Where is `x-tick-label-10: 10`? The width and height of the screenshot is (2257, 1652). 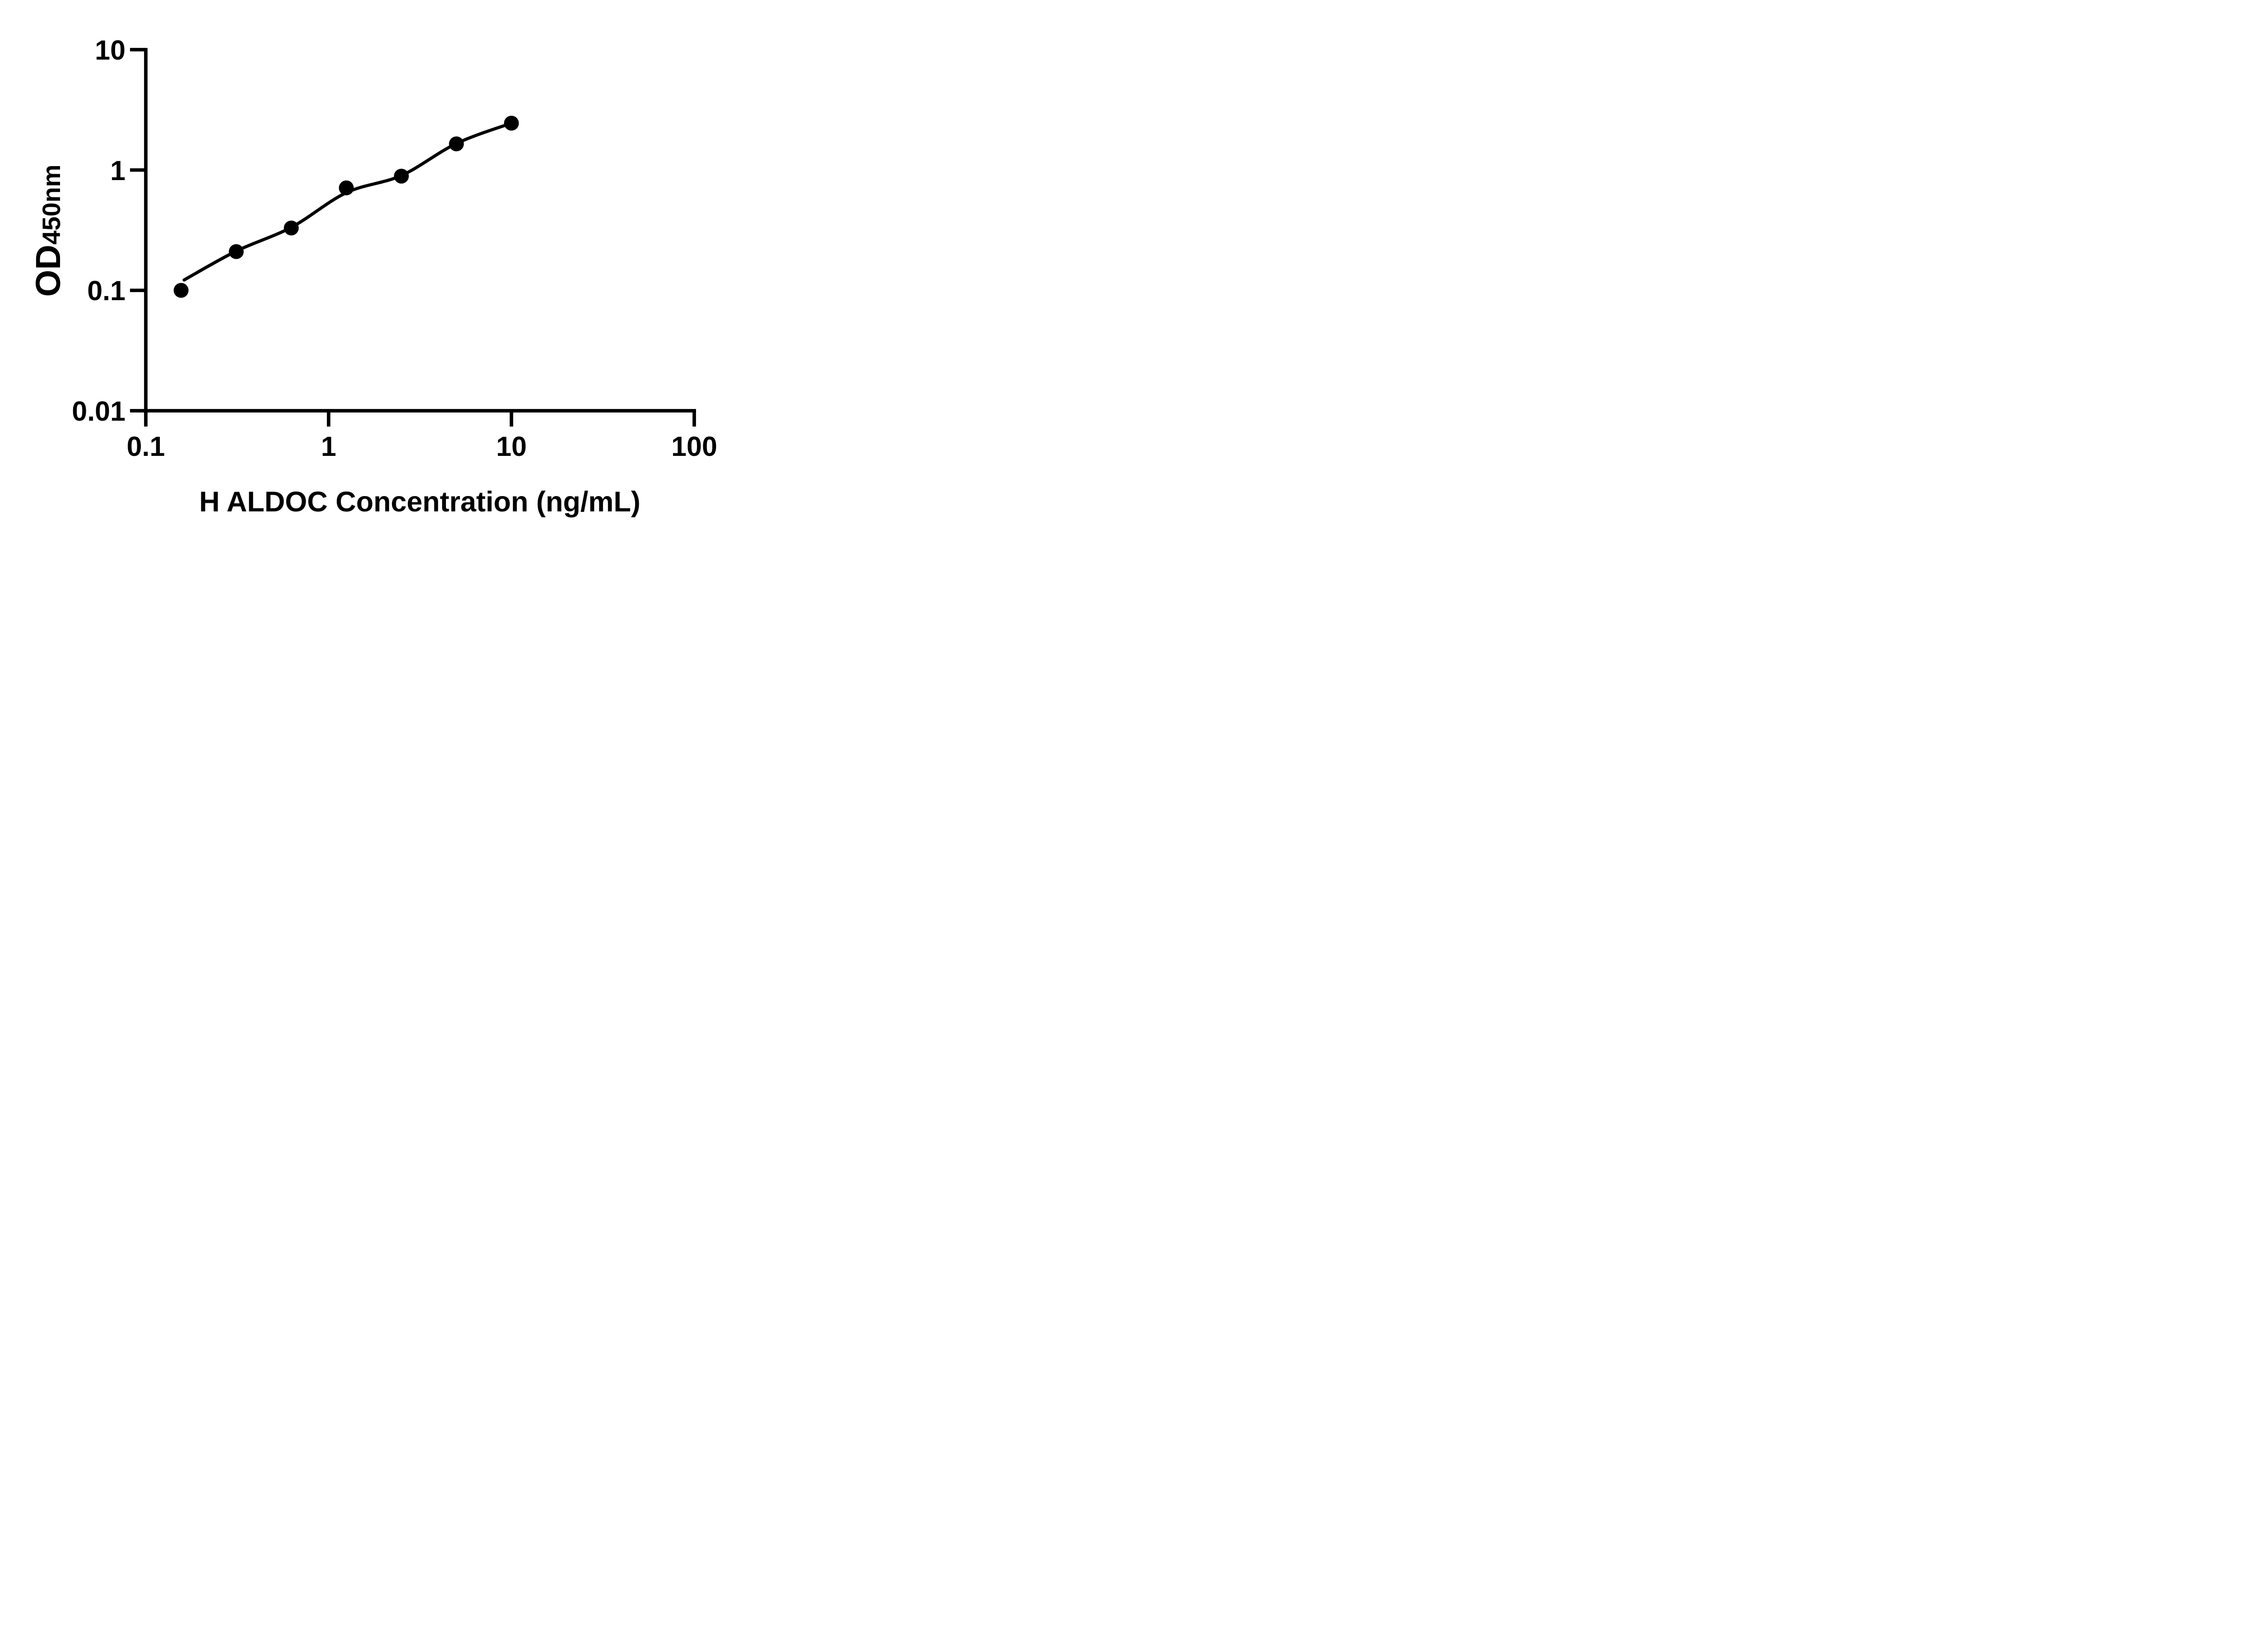 x-tick-label-10: 10 is located at coordinates (512, 446).